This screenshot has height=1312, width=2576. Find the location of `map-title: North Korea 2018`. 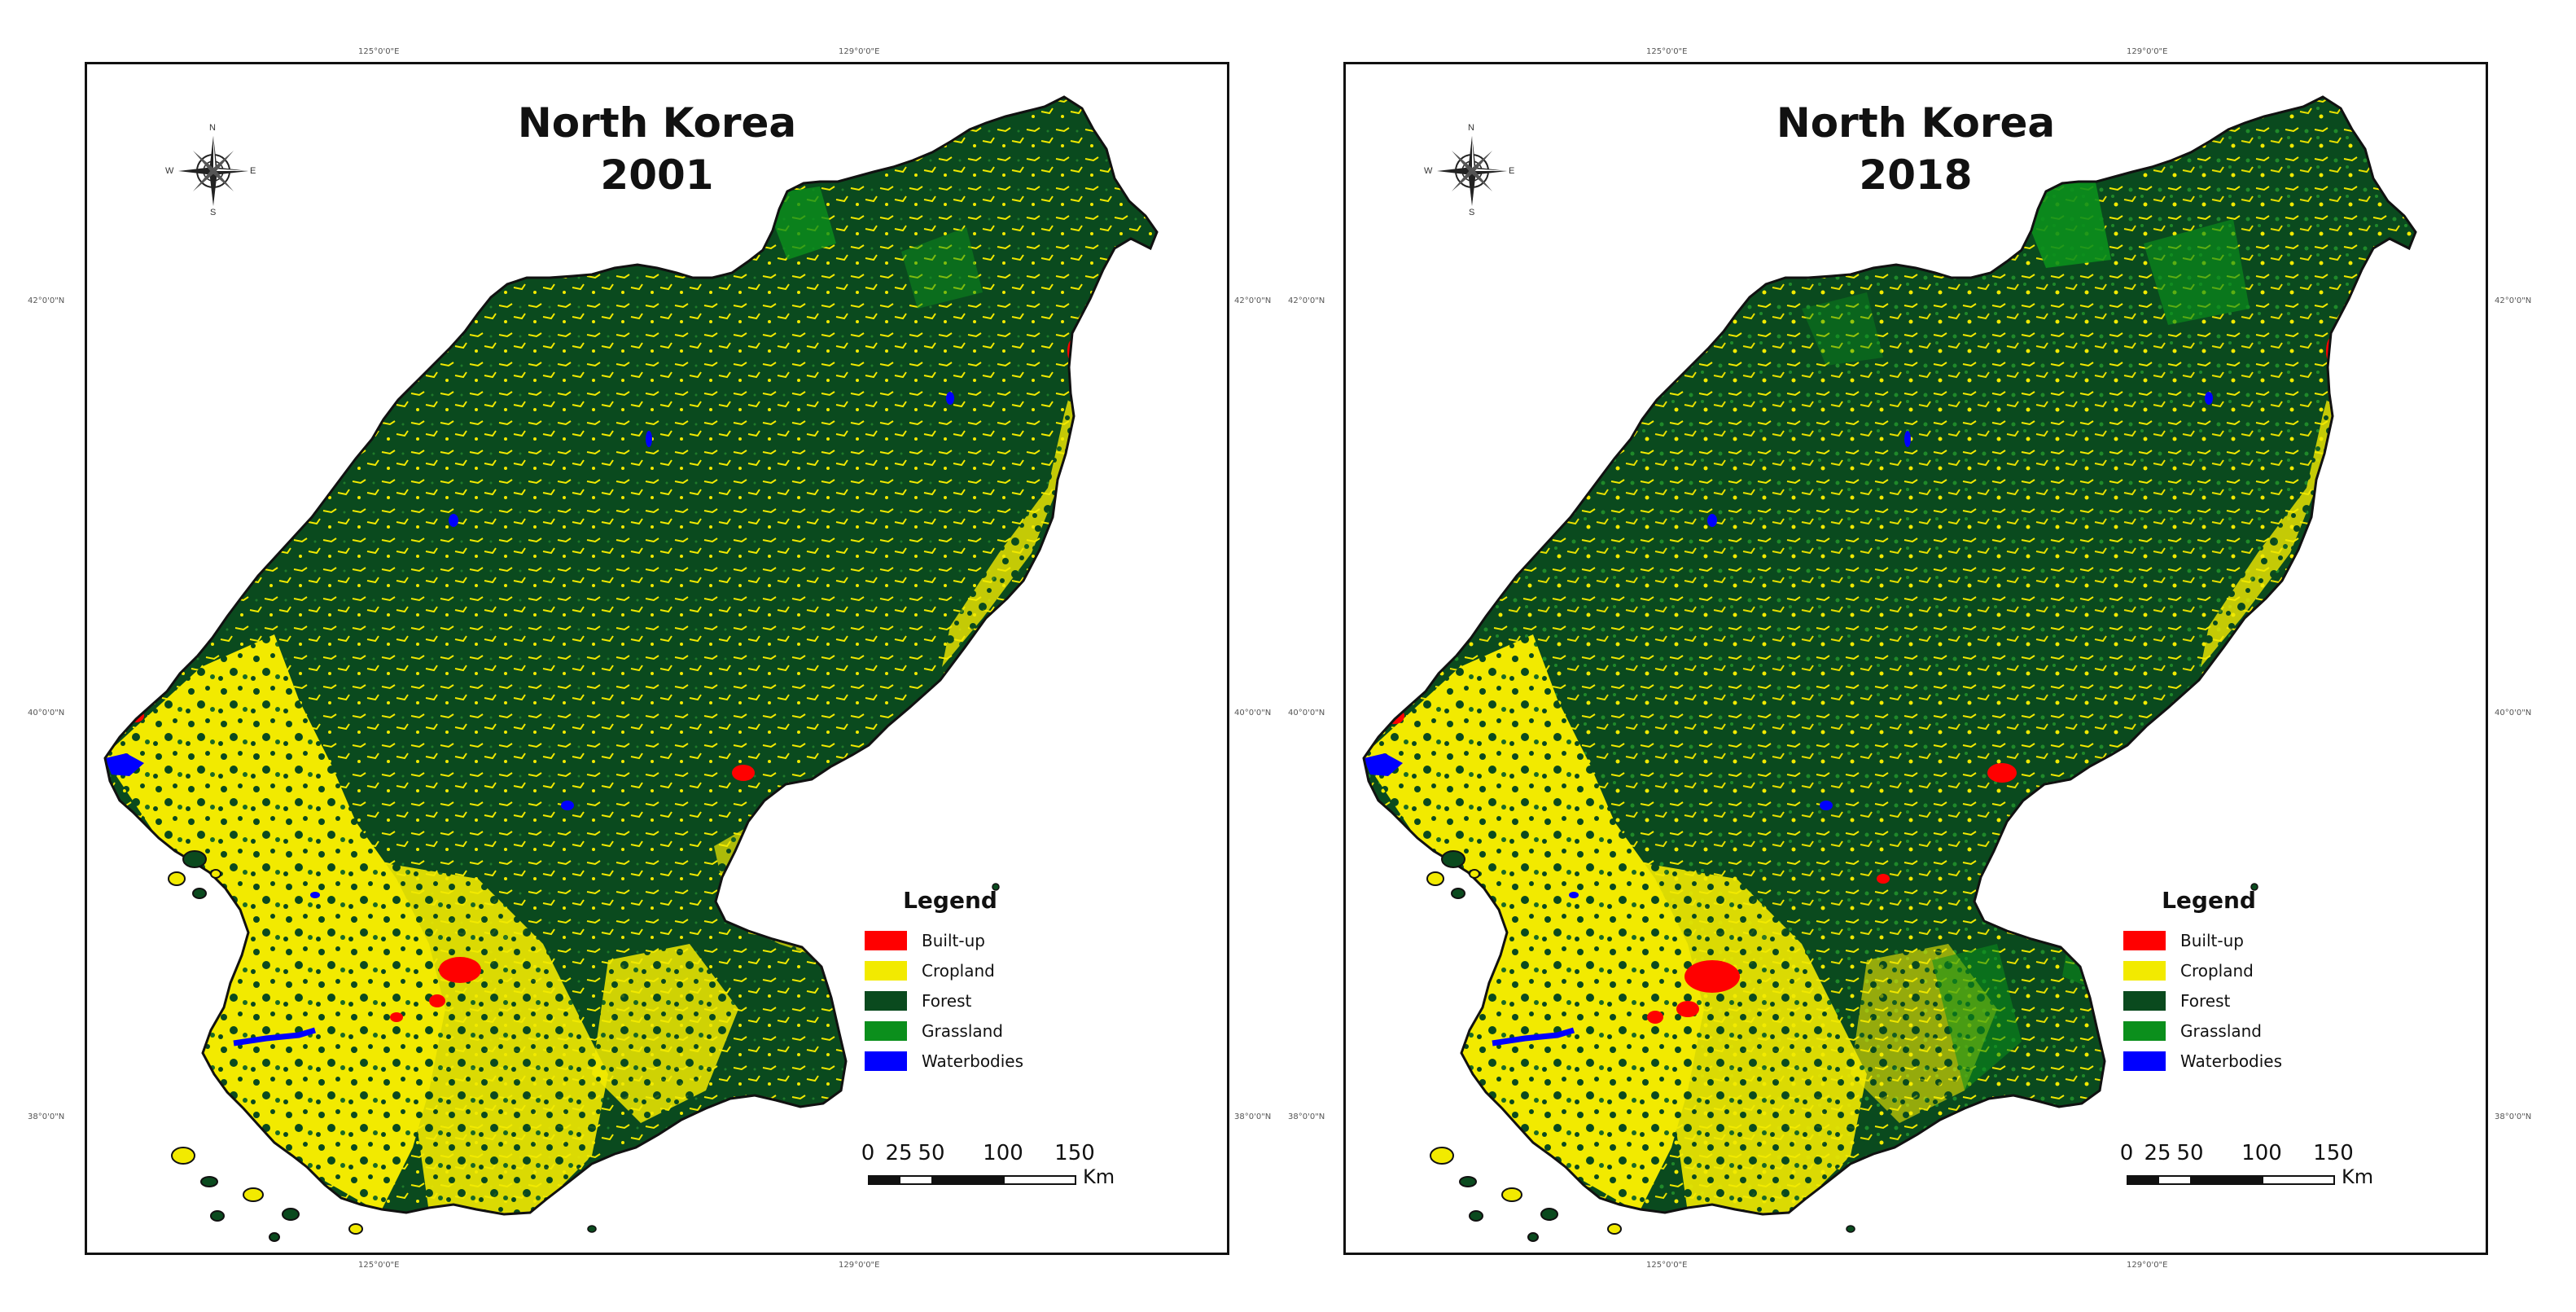

map-title: North Korea 2018 is located at coordinates (1916, 149).